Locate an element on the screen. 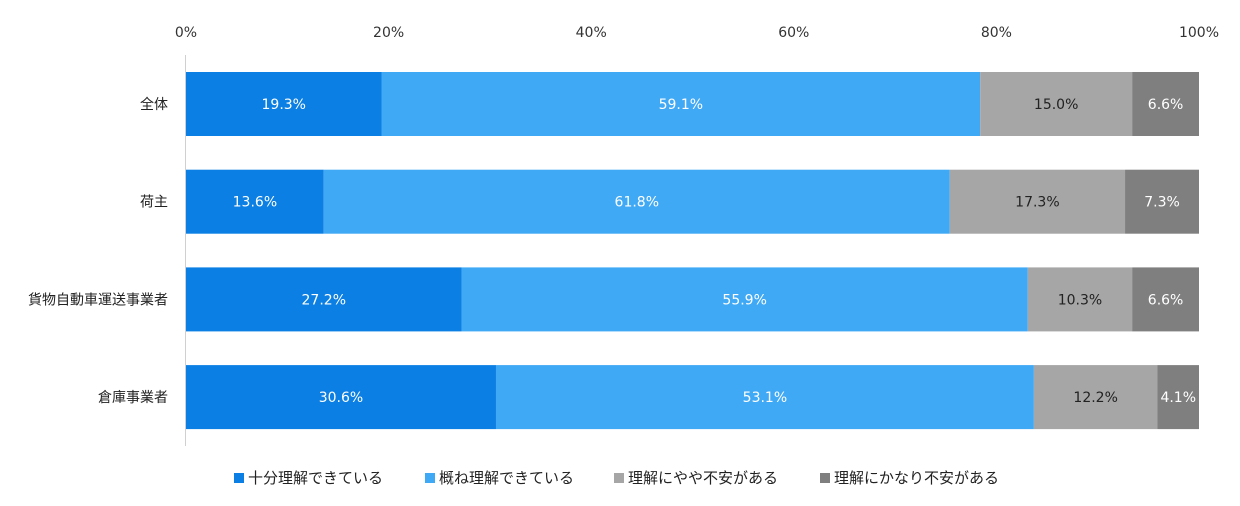 Image resolution: width=1240 pixels, height=506 pixels. data-label: 10.3% is located at coordinates (1080, 300).